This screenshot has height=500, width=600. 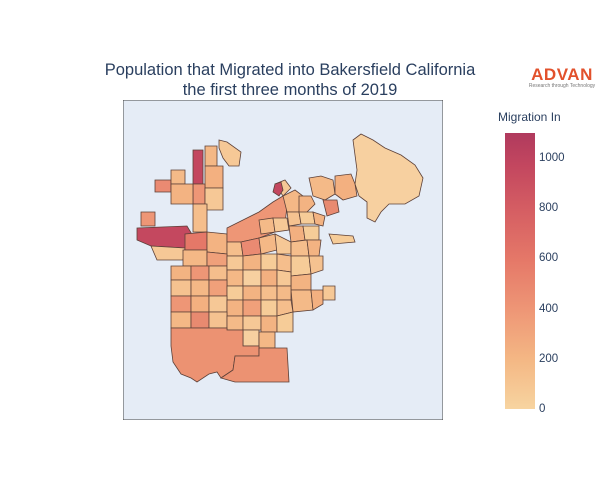 I want to click on chart-title-line-2: the first three months of 2019, so click(x=290, y=90).